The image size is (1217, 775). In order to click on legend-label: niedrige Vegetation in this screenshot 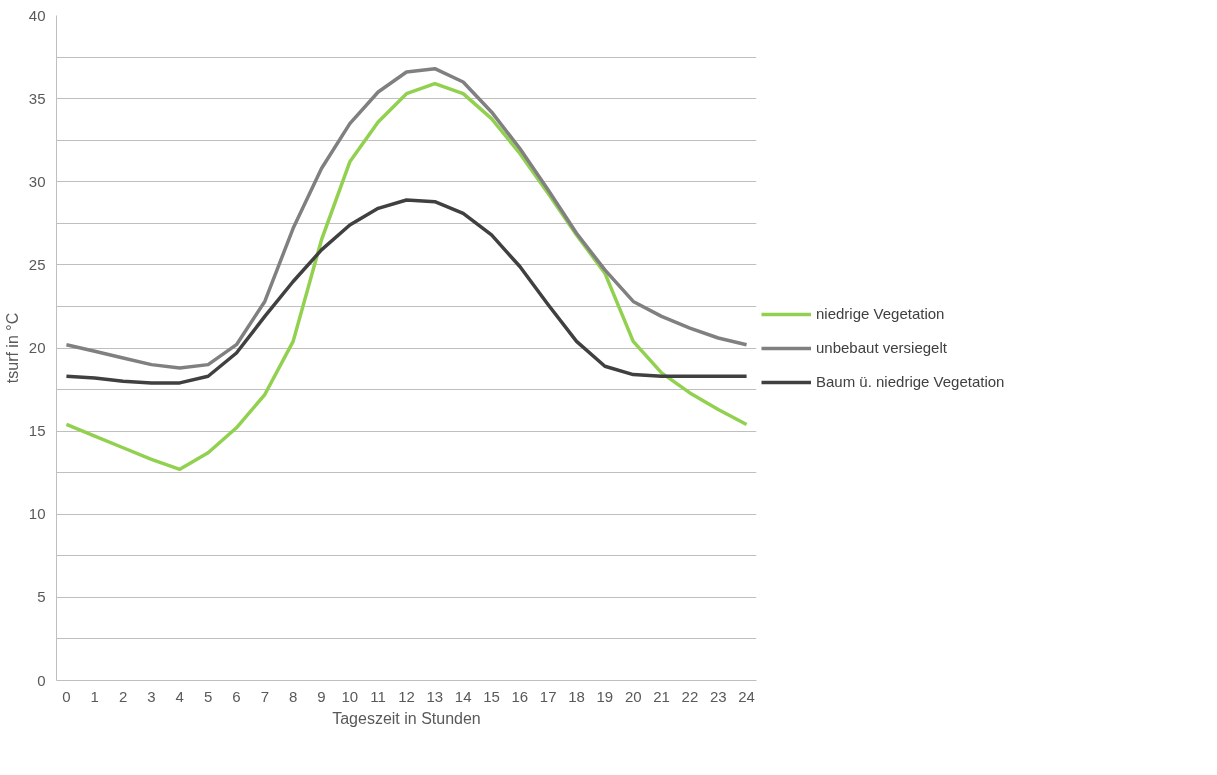, I will do `click(880, 313)`.